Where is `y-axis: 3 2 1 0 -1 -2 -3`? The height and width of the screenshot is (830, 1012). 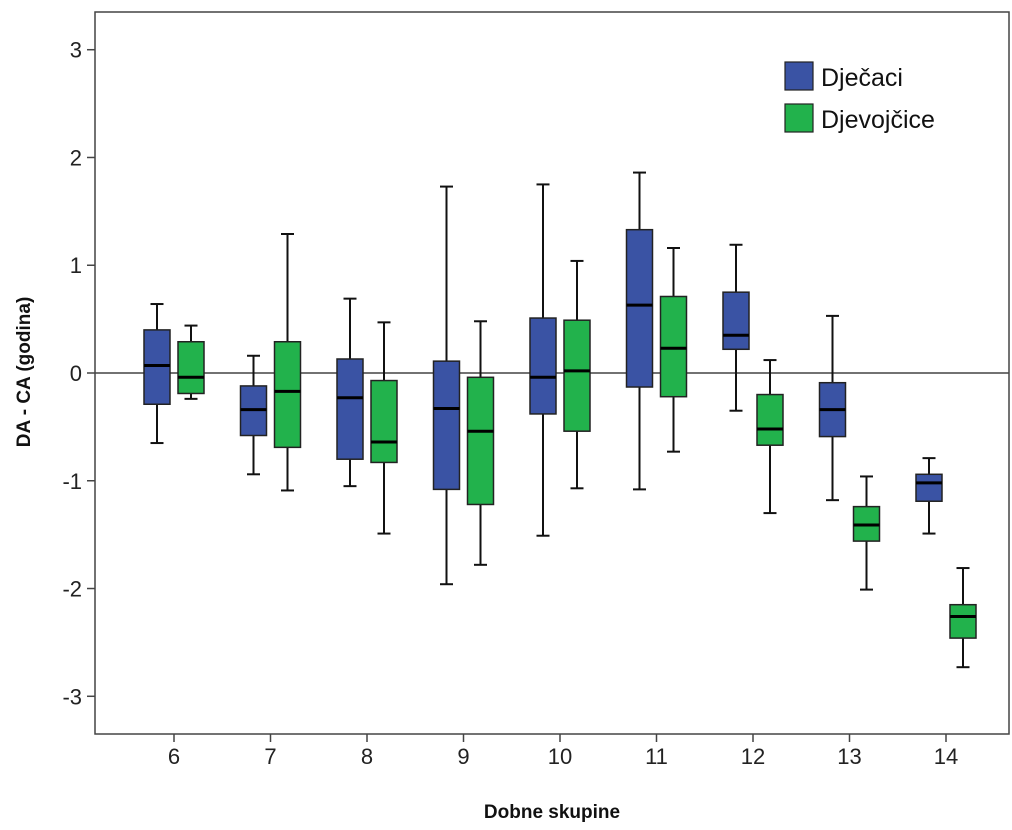 y-axis: 3 2 1 0 -1 -2 -3 is located at coordinates (78, 373).